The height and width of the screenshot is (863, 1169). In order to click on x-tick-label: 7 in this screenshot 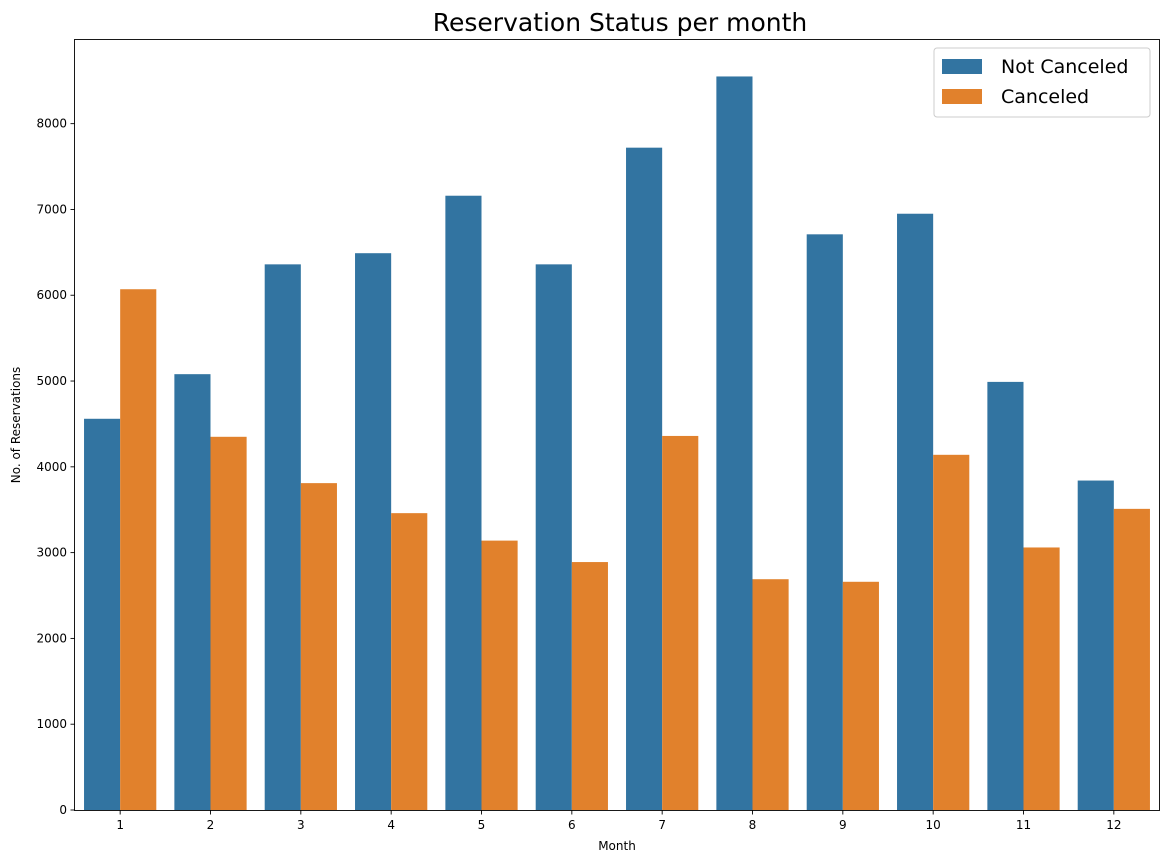, I will do `click(662, 825)`.